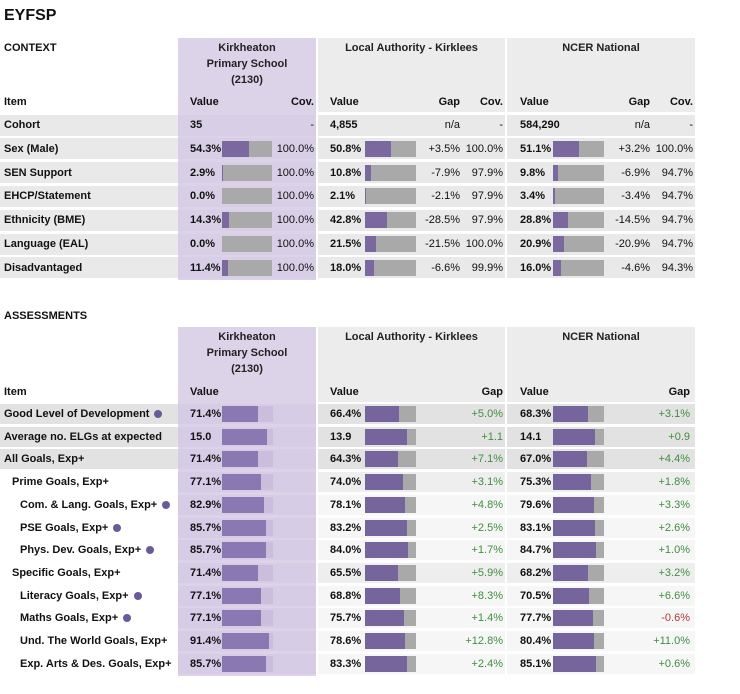 The height and width of the screenshot is (694, 740). I want to click on item-label: Maths Goals, Exp+, so click(76, 618).